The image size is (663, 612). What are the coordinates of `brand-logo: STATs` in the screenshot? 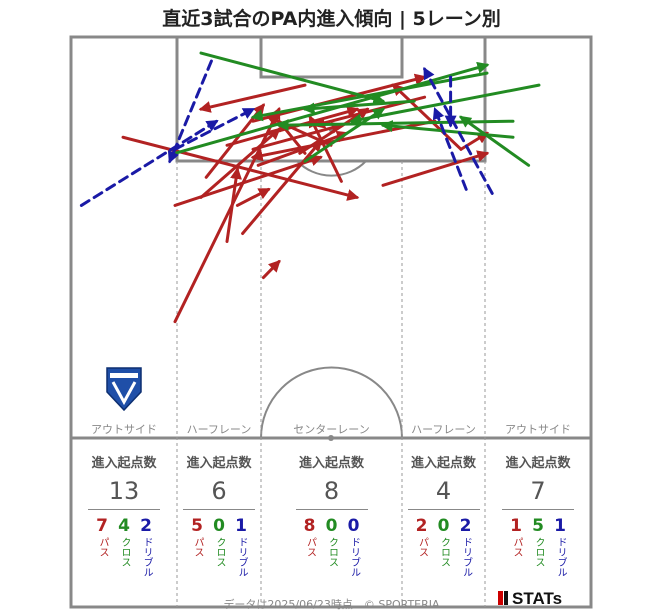 It's located at (530, 599).